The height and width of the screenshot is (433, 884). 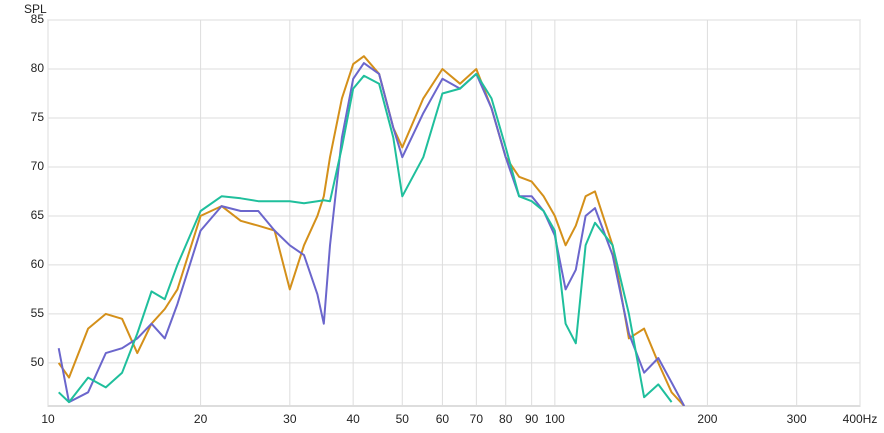 I want to click on x-tick-label: 30, so click(x=290, y=419).